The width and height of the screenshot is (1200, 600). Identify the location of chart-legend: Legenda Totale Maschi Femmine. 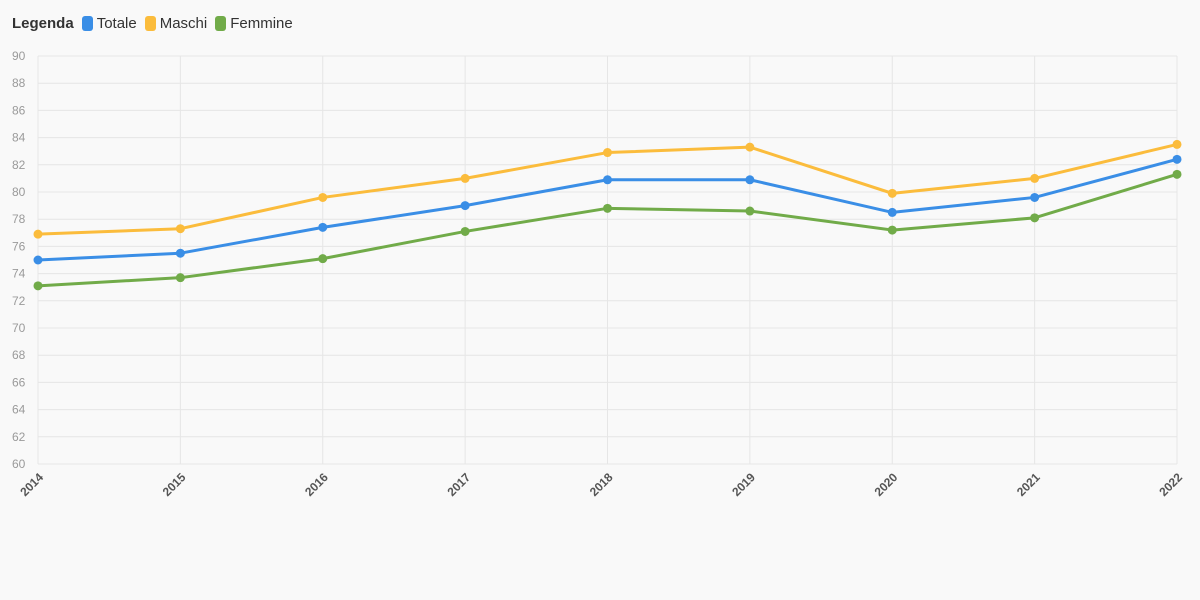
(156, 23).